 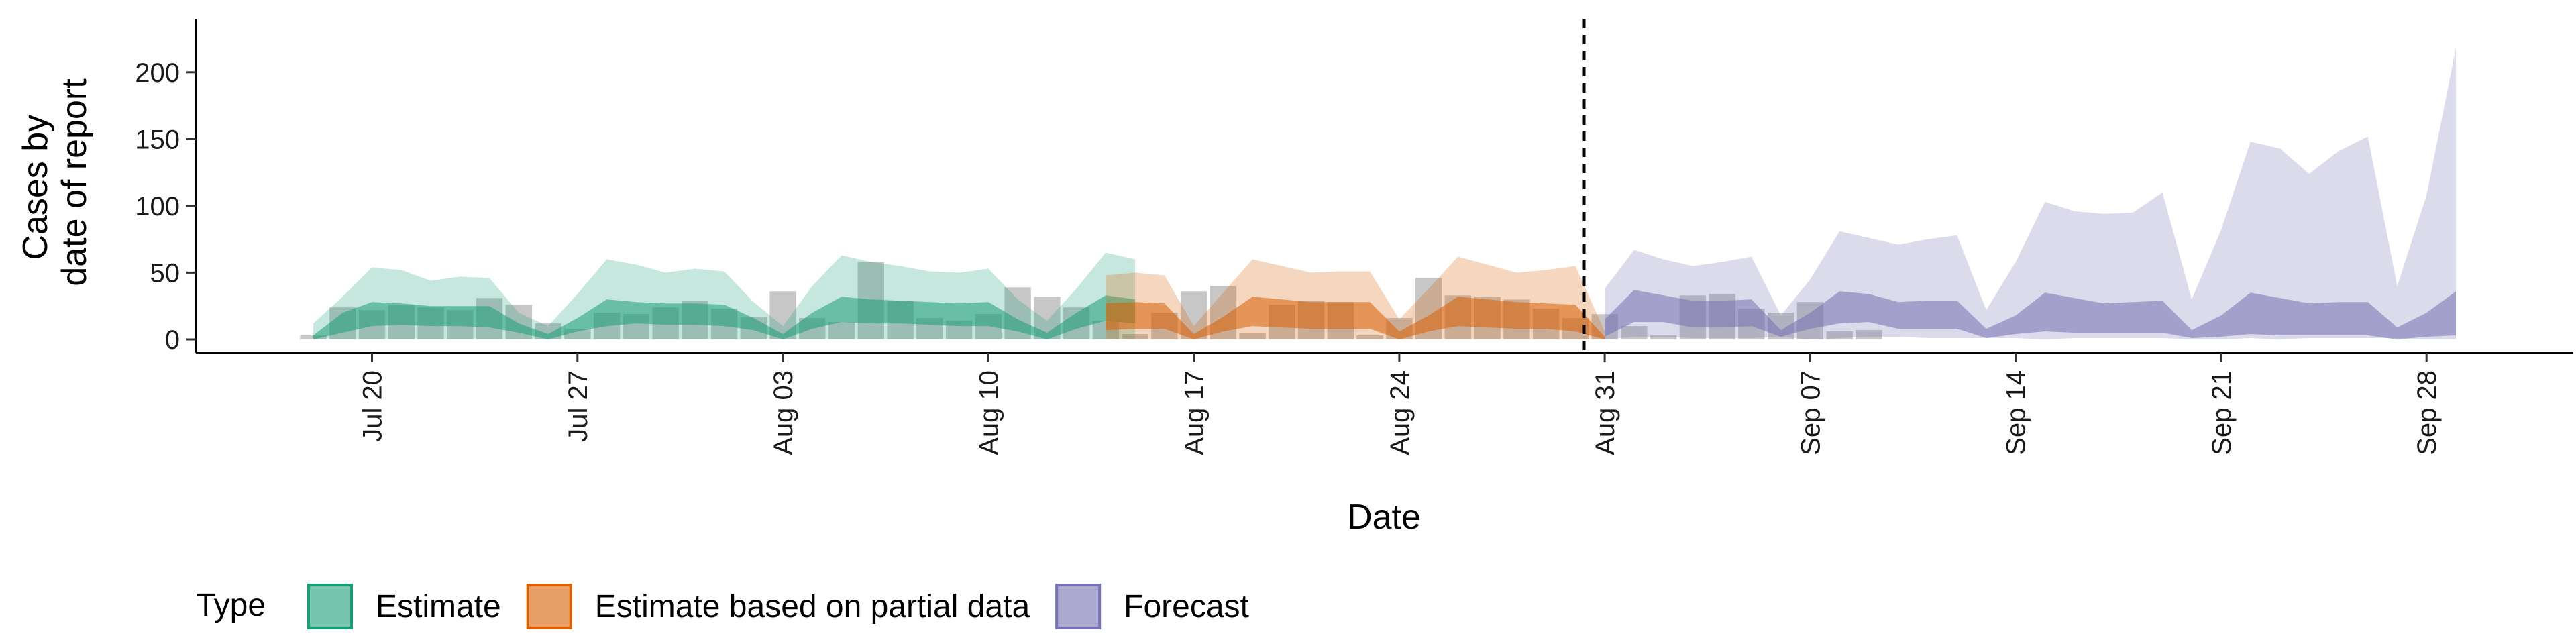 What do you see at coordinates (172, 340) in the screenshot?
I see `y-tick-label: 0` at bounding box center [172, 340].